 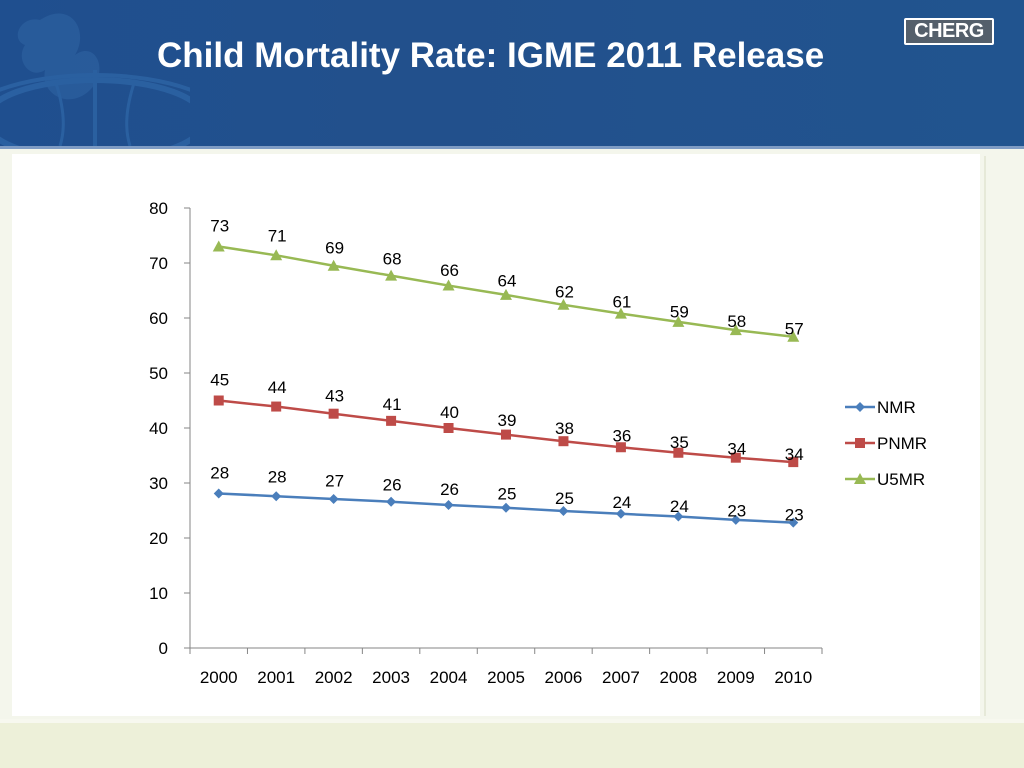 What do you see at coordinates (277, 387) in the screenshot?
I see `data-label-pnmr: 44` at bounding box center [277, 387].